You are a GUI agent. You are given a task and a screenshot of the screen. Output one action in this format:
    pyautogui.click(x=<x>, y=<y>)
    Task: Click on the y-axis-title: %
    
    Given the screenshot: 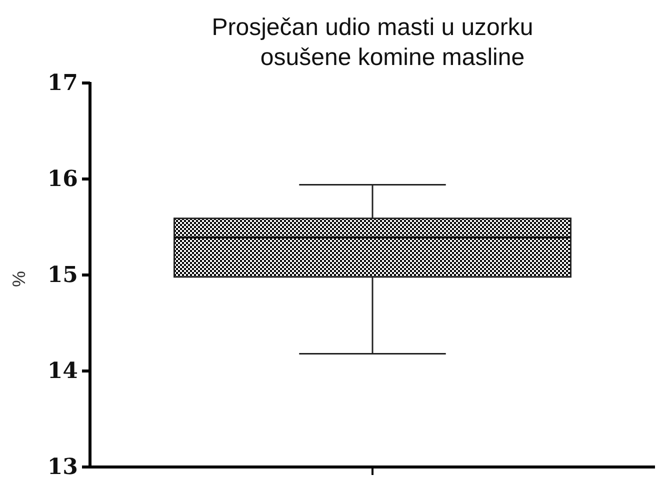 What is the action you would take?
    pyautogui.click(x=19, y=279)
    